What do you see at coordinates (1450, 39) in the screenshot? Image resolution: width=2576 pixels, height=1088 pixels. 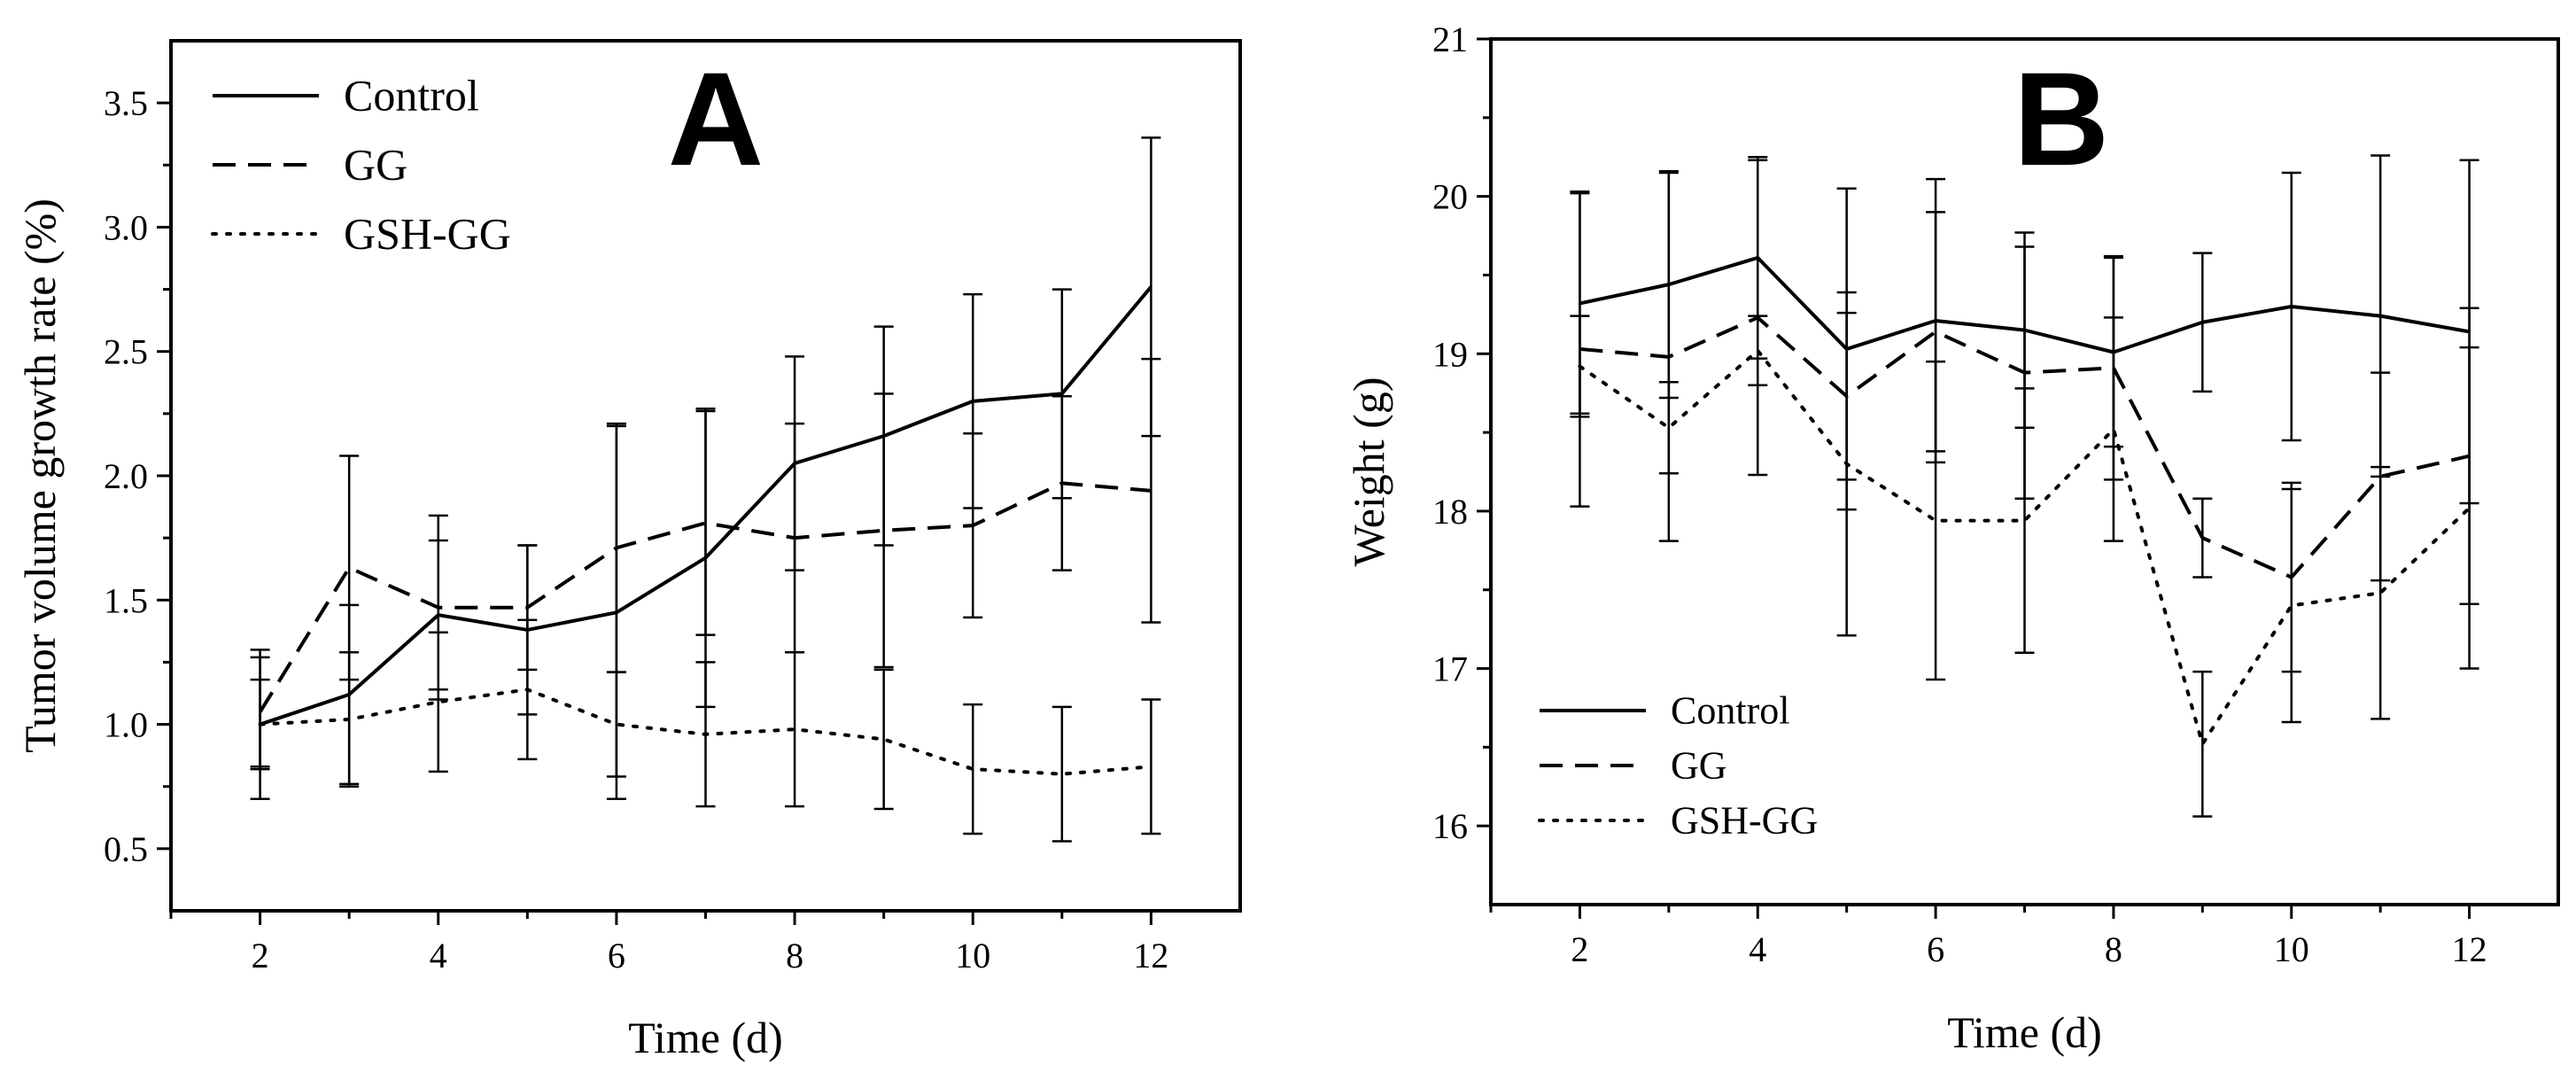 I see `chart-b-y-tick-label: 21` at bounding box center [1450, 39].